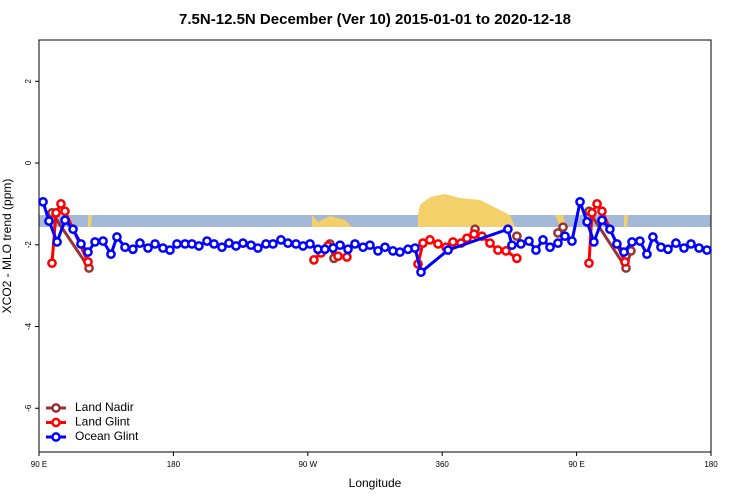 The width and height of the screenshot is (750, 500). I want to click on band, so click(375, 221).